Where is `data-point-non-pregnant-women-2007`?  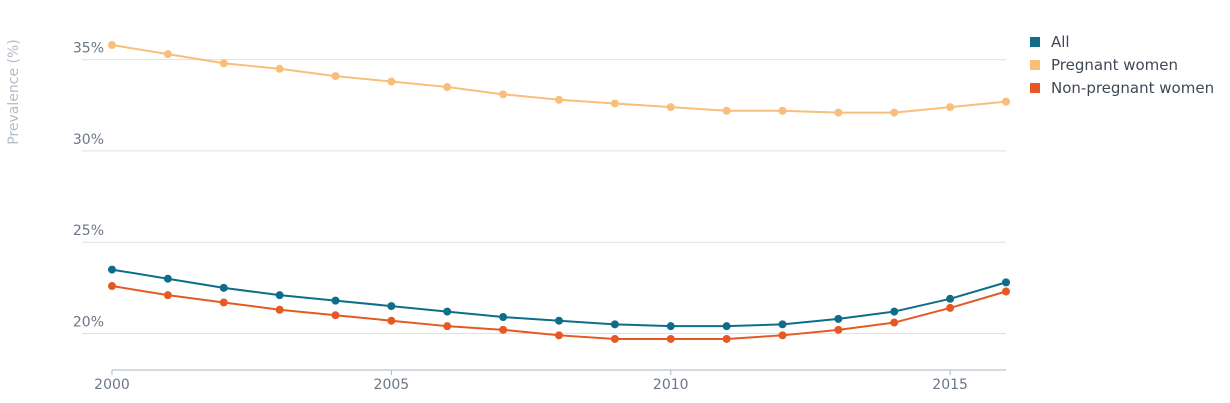
data-point-non-pregnant-women-2007 is located at coordinates (503, 329).